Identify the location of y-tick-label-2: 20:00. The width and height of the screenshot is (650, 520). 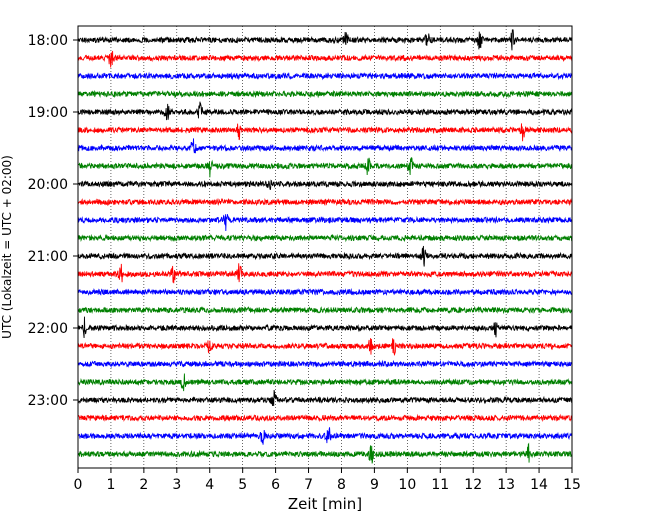
(48, 185).